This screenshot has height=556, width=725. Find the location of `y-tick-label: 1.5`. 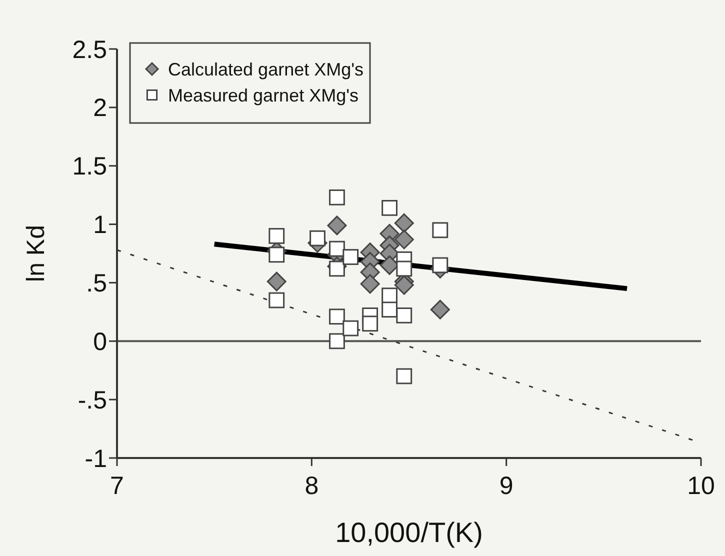

y-tick-label: 1.5 is located at coordinates (89, 166).